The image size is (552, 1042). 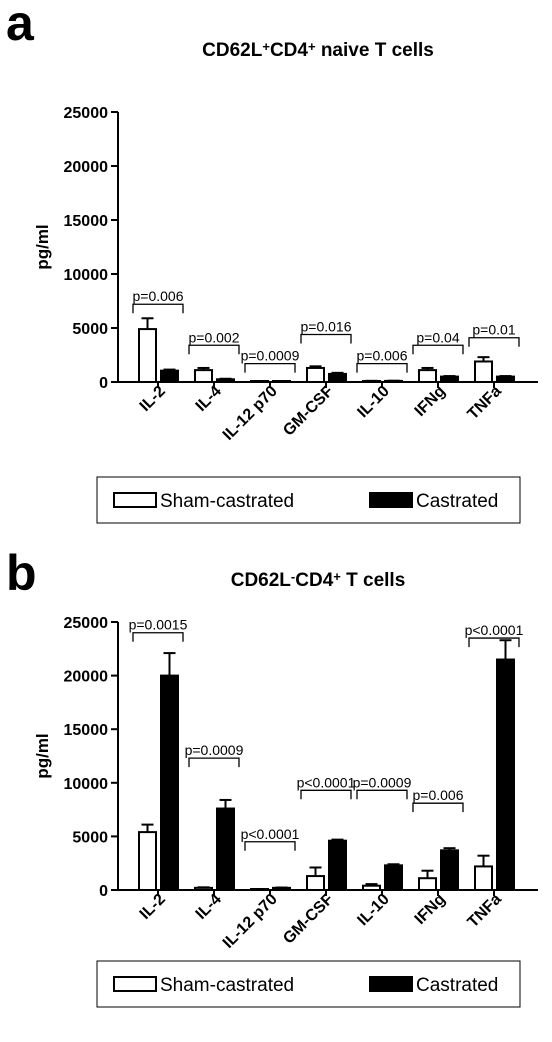 What do you see at coordinates (373, 580) in the screenshot?
I see `title-segment: T cells` at bounding box center [373, 580].